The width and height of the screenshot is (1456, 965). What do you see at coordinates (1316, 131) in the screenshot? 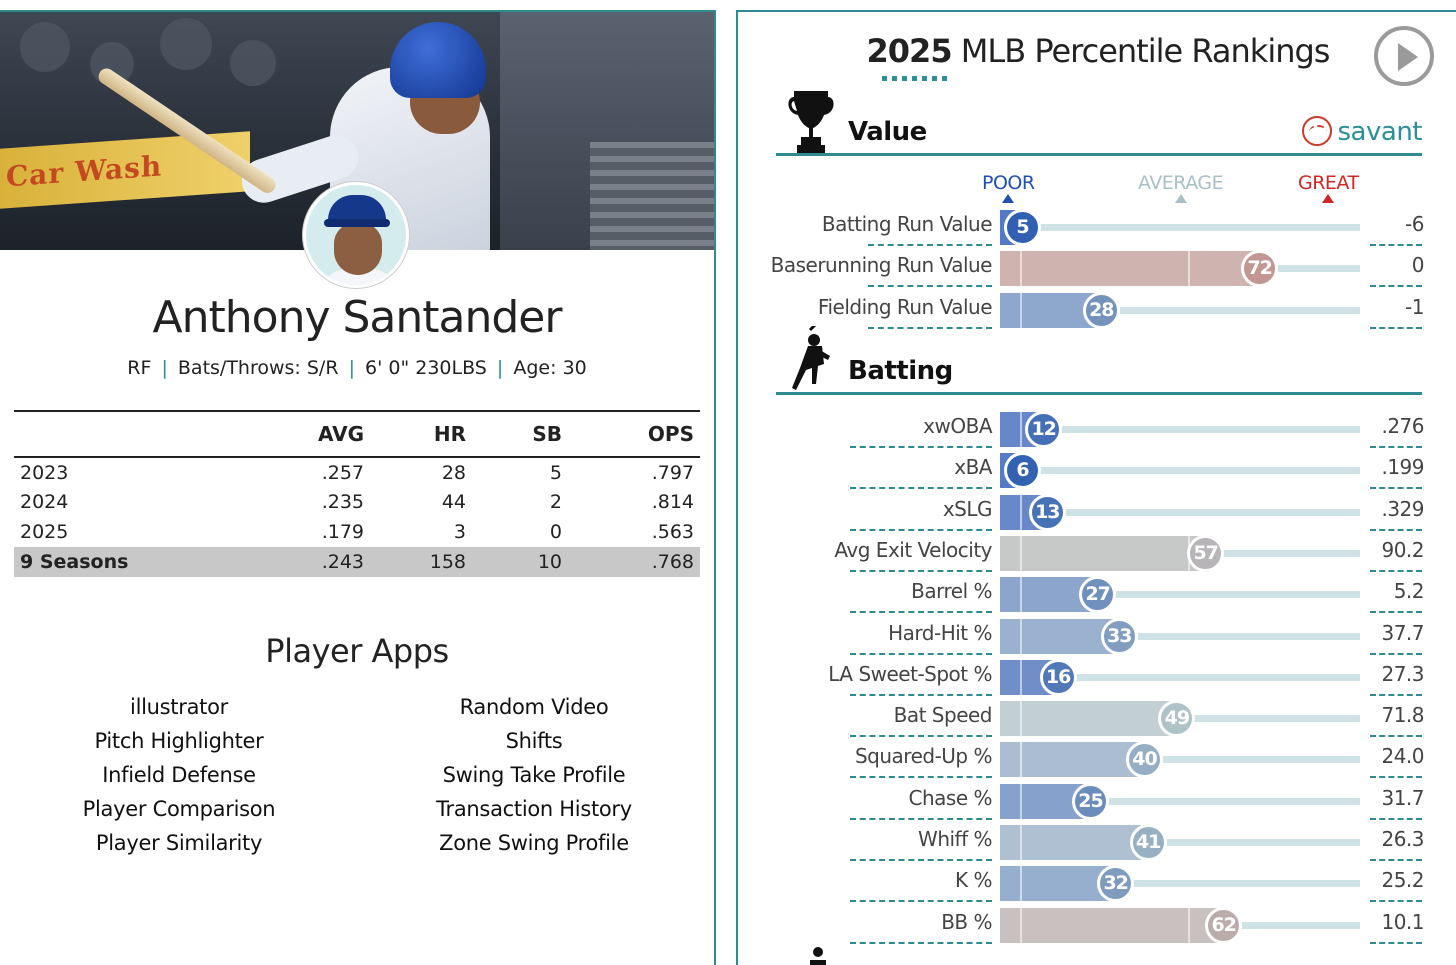
I see `baseball-icon` at bounding box center [1316, 131].